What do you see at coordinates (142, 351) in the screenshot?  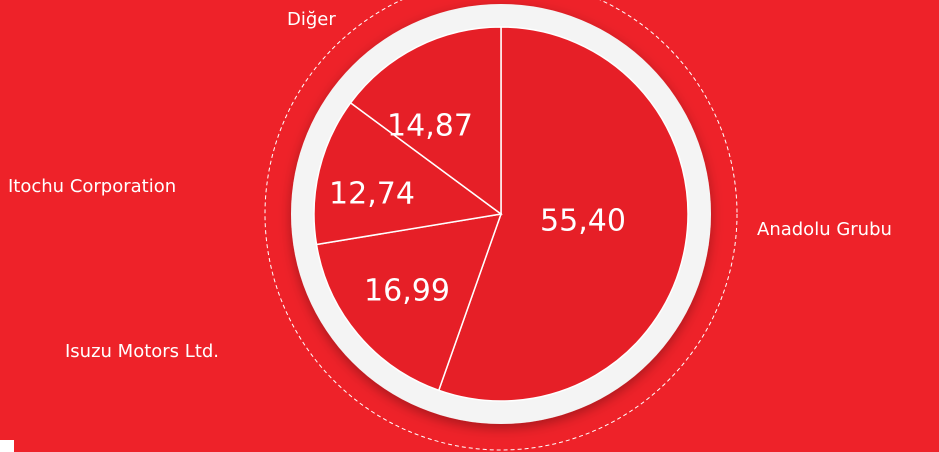 I see `category-label: Isuzu Motors Ltd.` at bounding box center [142, 351].